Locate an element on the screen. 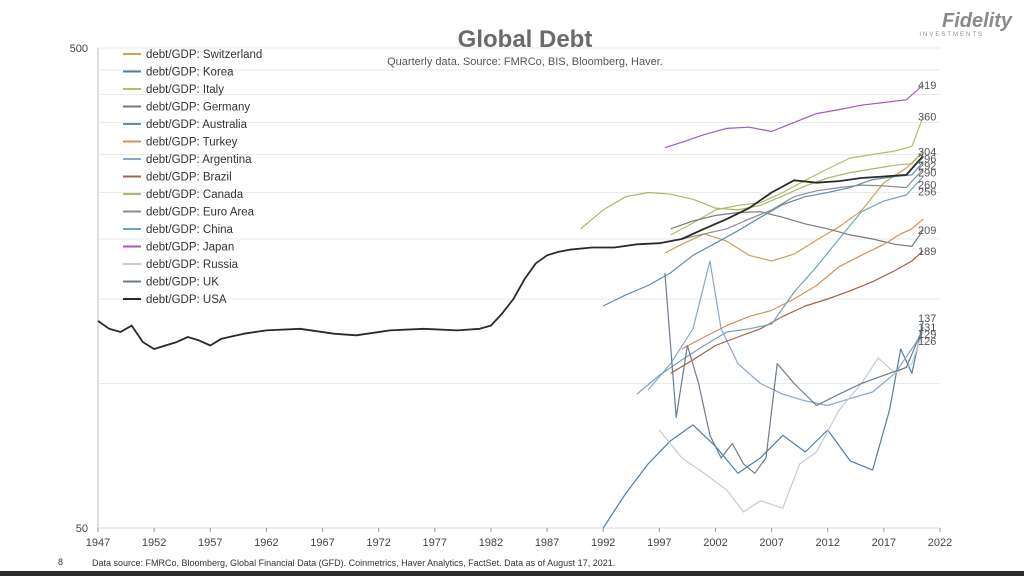 This screenshot has width=1024, height=576. end-value-label: 256 is located at coordinates (927, 192).